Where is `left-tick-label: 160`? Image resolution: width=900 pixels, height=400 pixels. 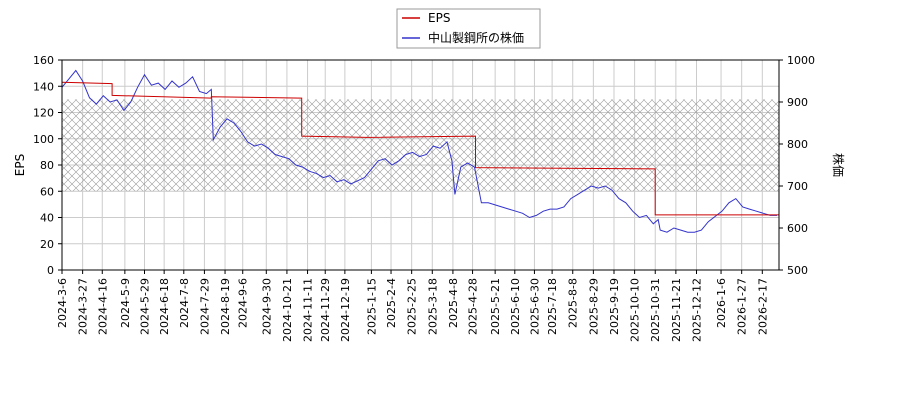 left-tick-label: 160 is located at coordinates (43, 60).